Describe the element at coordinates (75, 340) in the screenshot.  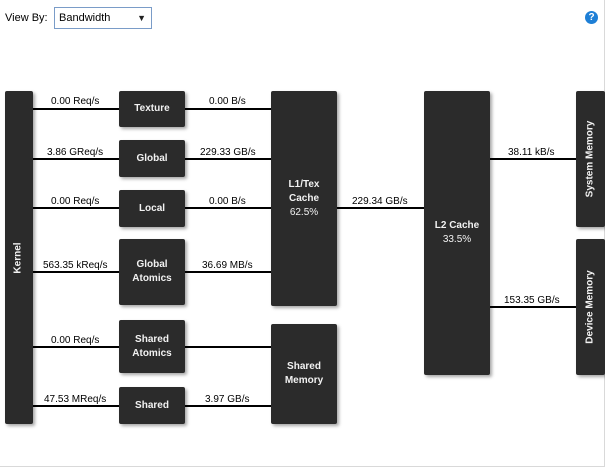
I see `rate-kernel-shared-atomics: 0.00 Req/s` at that location.